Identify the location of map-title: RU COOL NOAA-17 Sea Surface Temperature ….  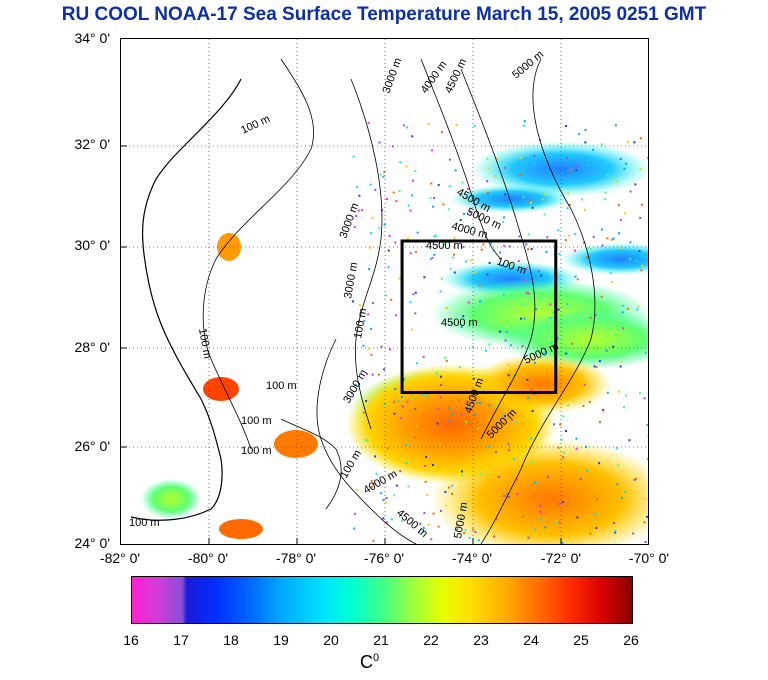
(384, 14).